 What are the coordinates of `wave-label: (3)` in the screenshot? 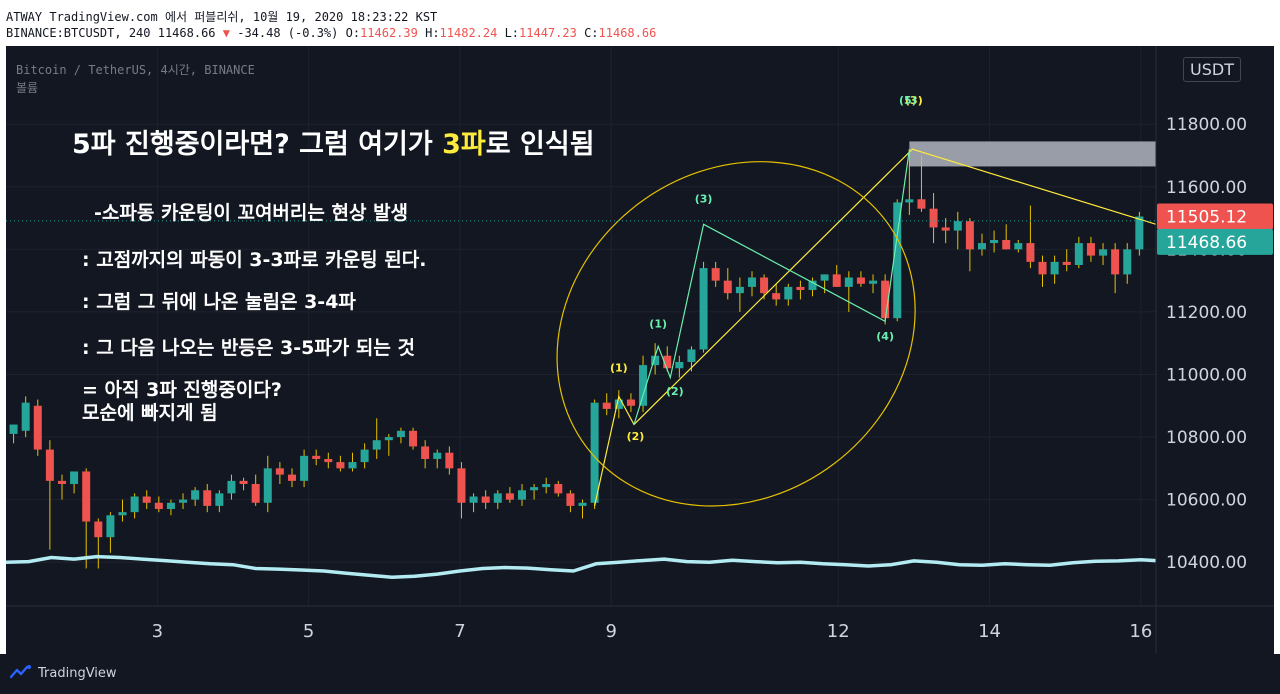 It's located at (914, 100).